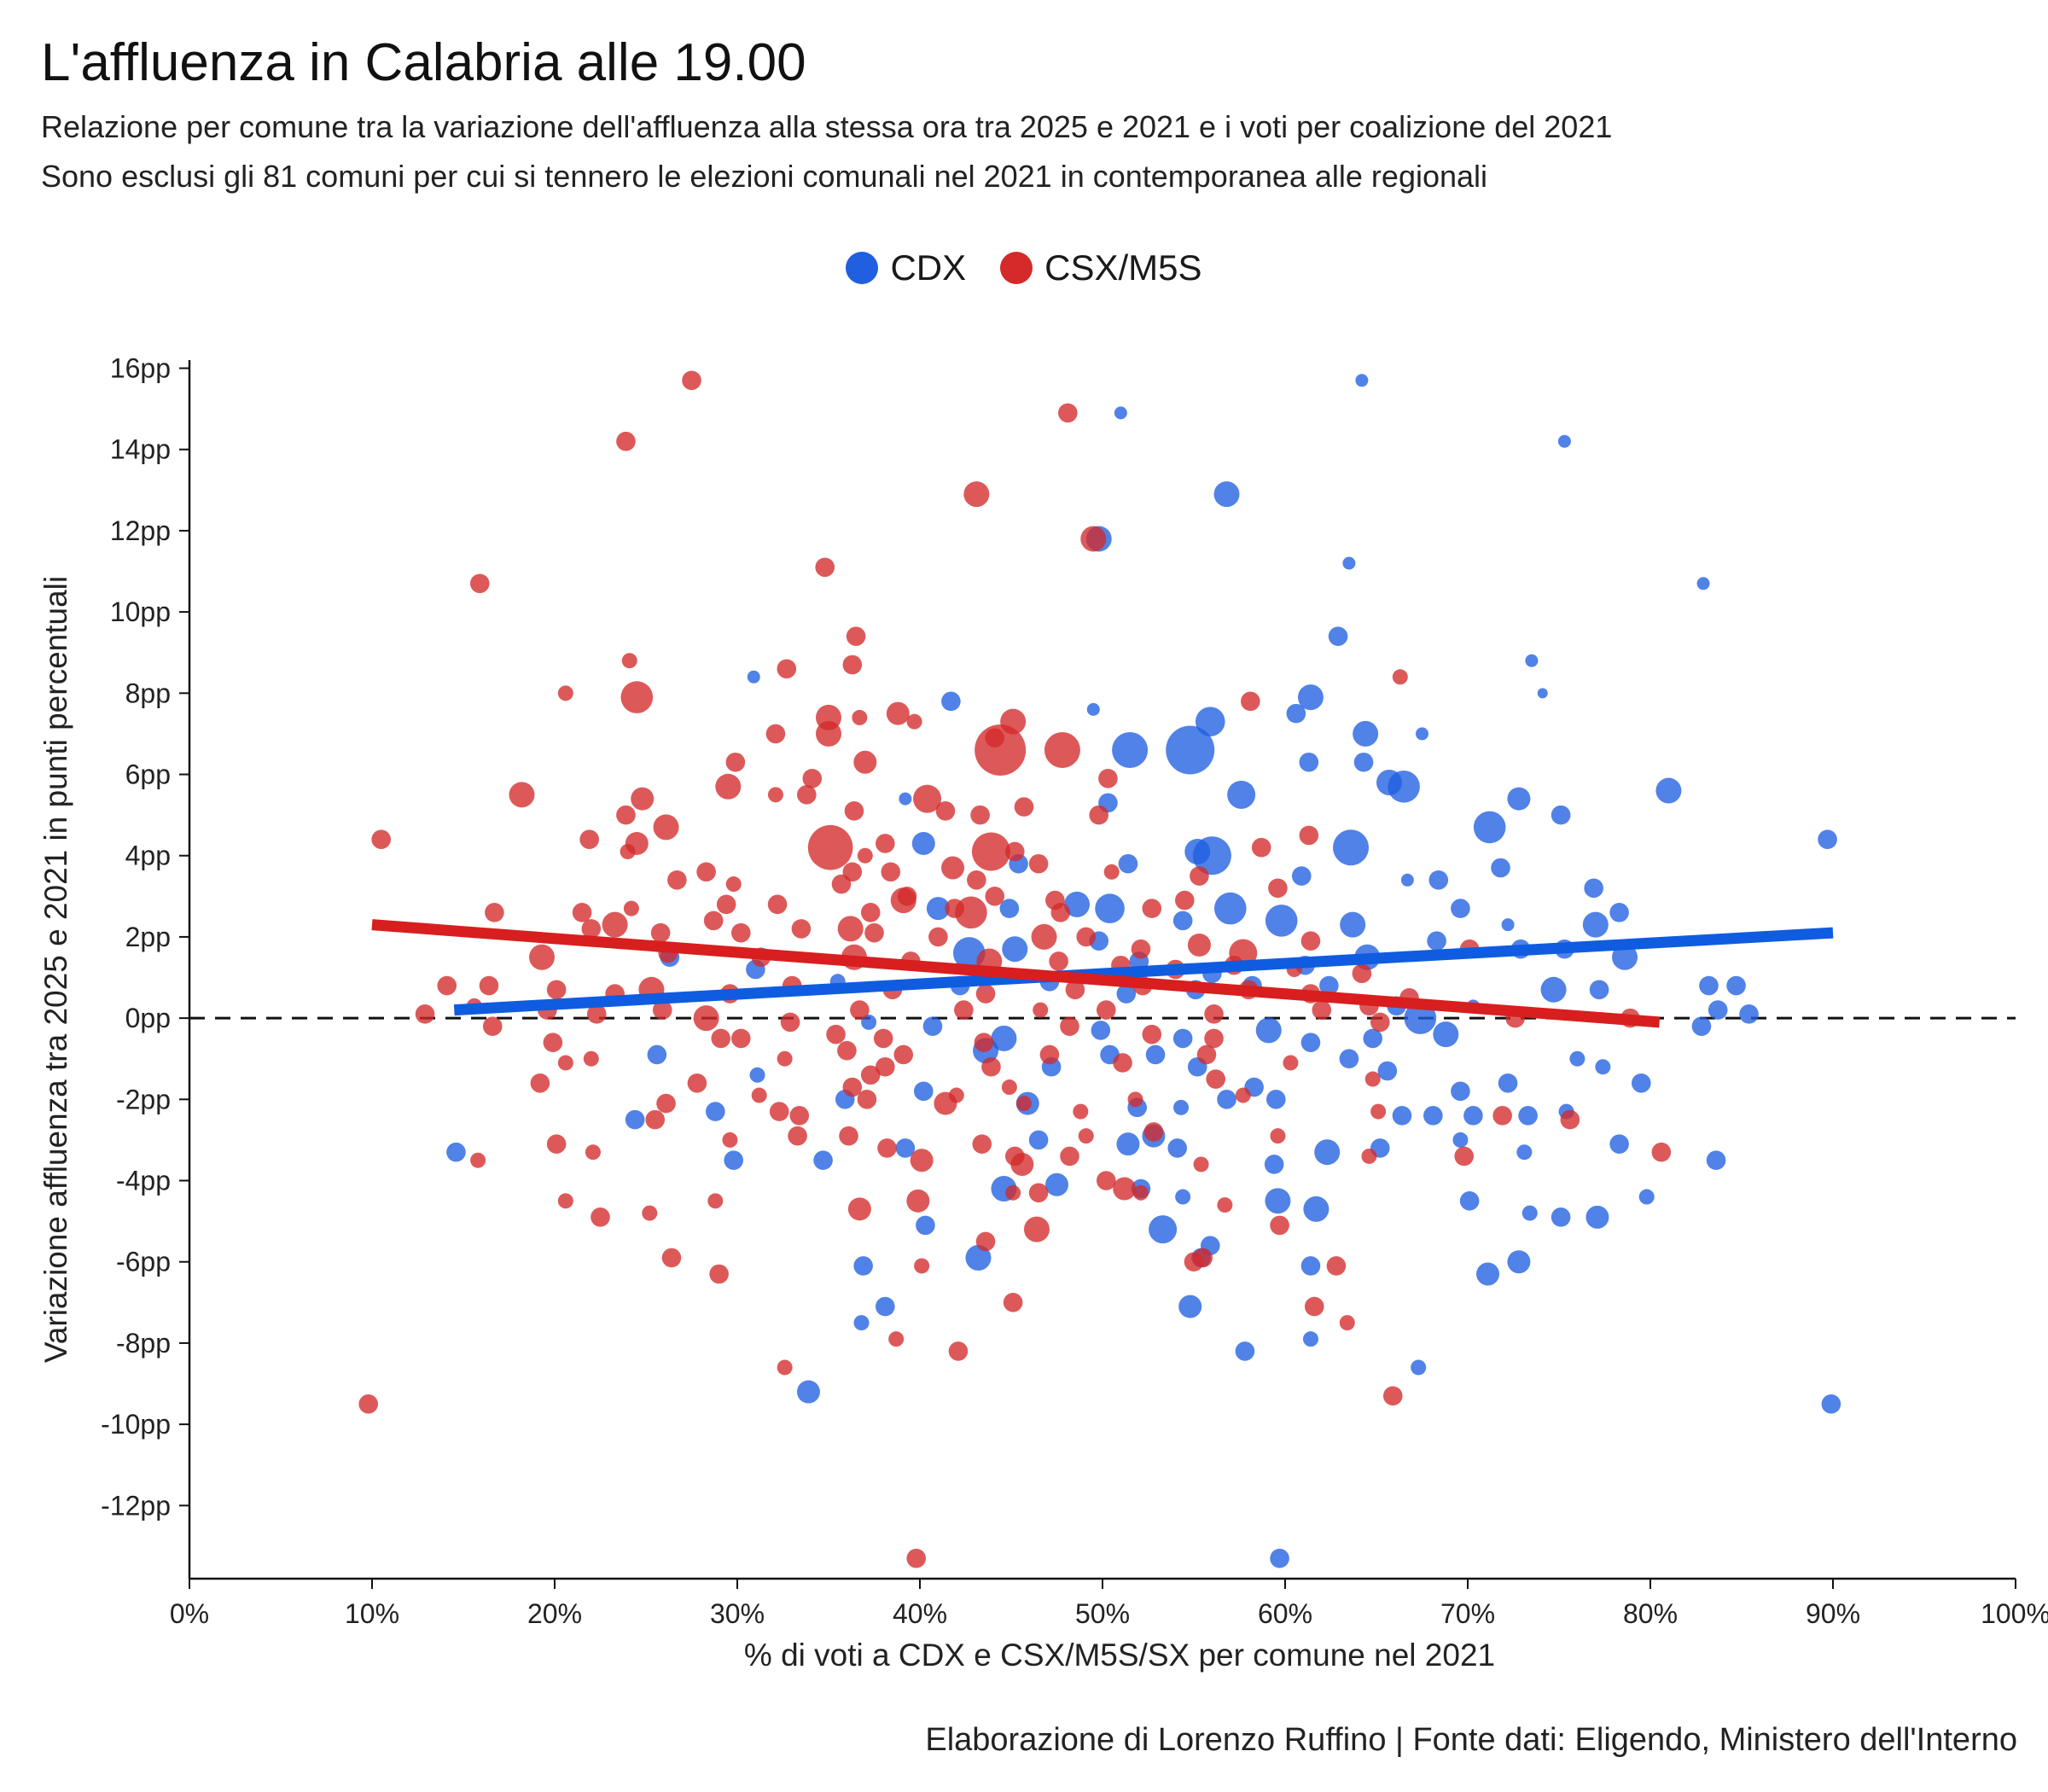 The width and height of the screenshot is (2048, 1792). Describe the element at coordinates (136, 1505) in the screenshot. I see `y-tick-label: -12pp` at that location.